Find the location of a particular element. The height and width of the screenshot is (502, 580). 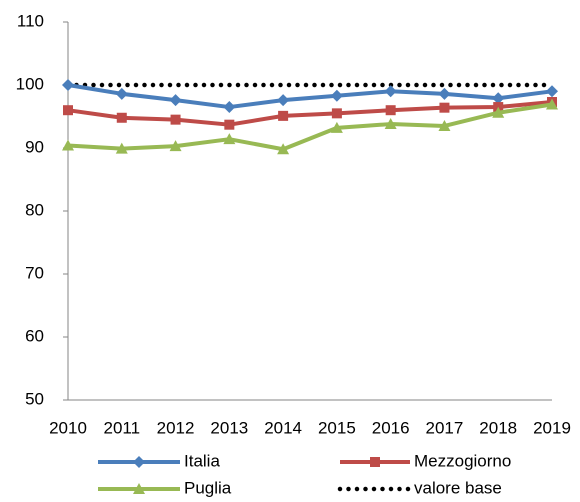

x-tick-label: 2013 is located at coordinates (229, 427).